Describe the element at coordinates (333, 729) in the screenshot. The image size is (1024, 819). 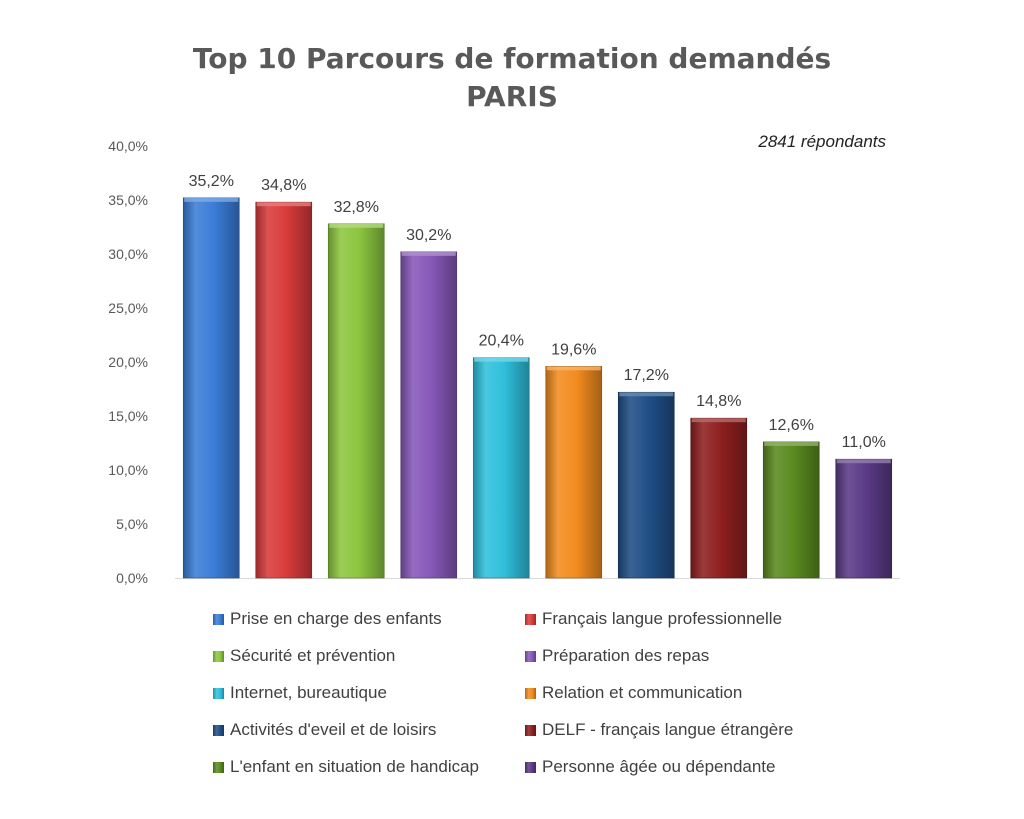
I see `legend-label: Activités d'eveil et de loisirs` at that location.